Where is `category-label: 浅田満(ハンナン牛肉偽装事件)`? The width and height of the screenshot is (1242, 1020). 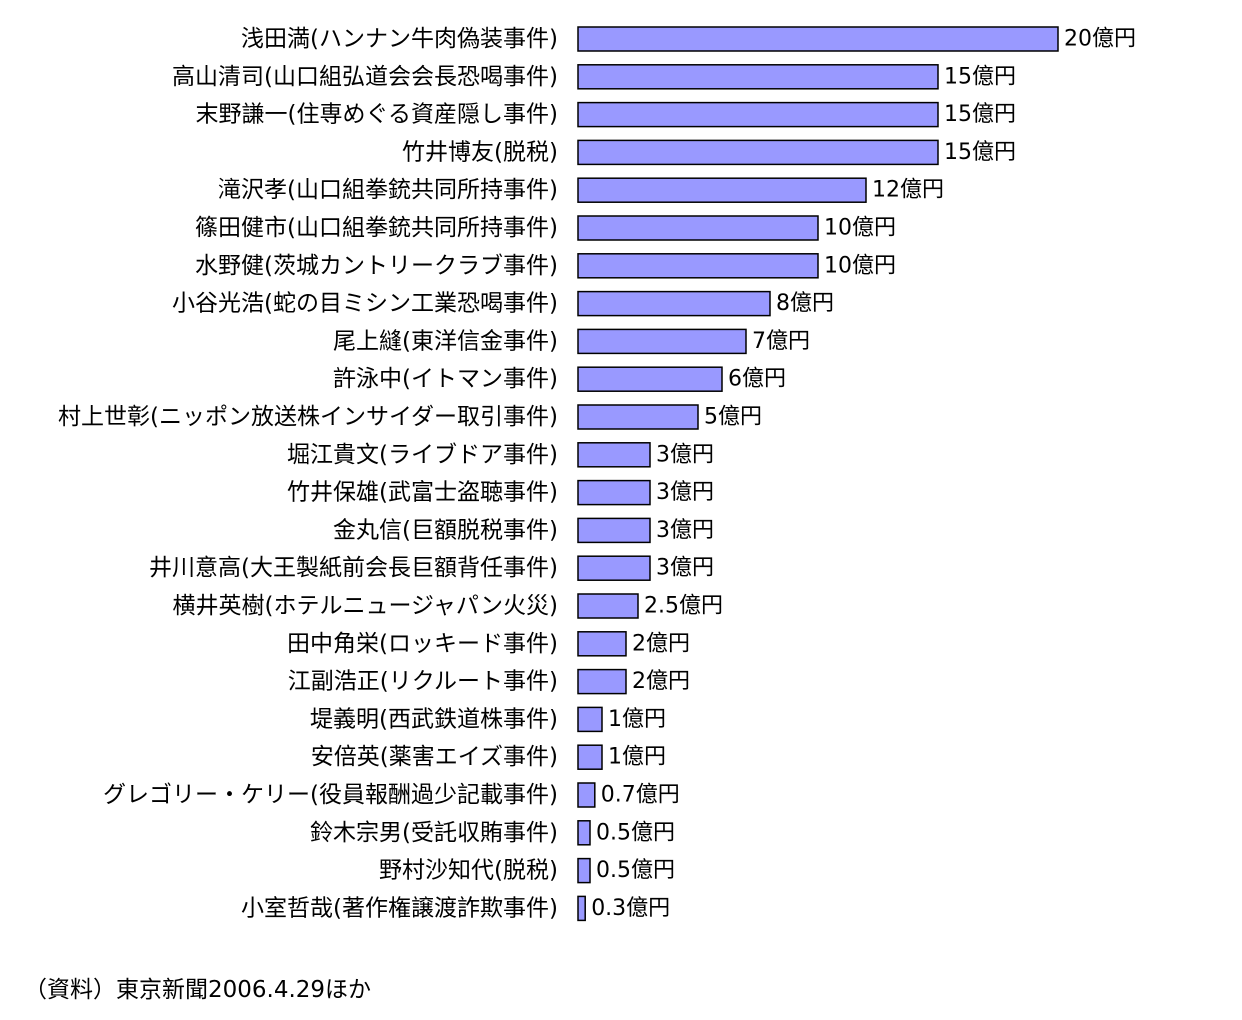
category-label: 浅田満(ハンナン牛肉偽装事件) is located at coordinates (399, 39).